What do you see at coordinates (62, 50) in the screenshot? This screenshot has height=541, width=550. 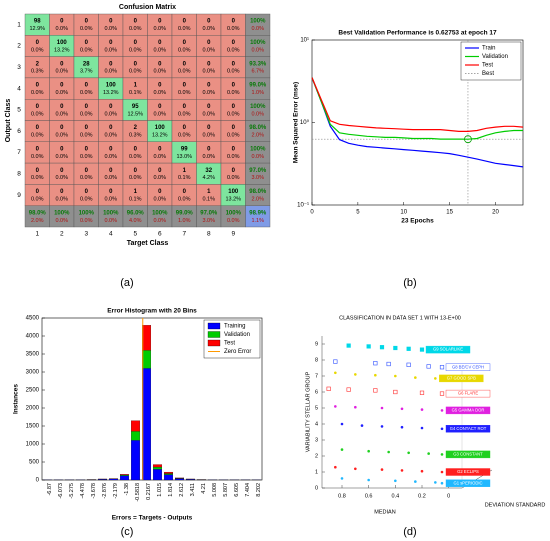 I see `cell-percent: 13.2%` at bounding box center [62, 50].